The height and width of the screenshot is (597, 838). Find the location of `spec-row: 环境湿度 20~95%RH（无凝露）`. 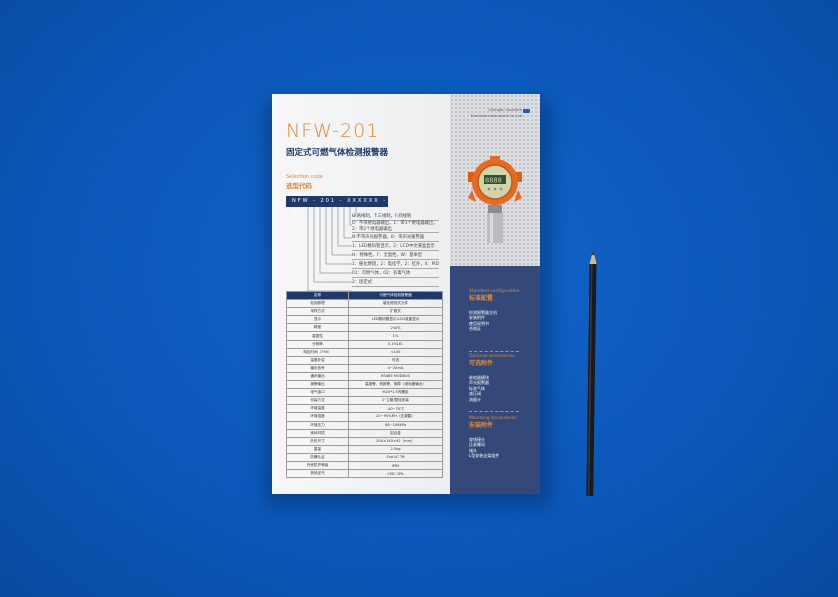

spec-row: 环境湿度 20~95%RH（无凝露） is located at coordinates (364, 417).